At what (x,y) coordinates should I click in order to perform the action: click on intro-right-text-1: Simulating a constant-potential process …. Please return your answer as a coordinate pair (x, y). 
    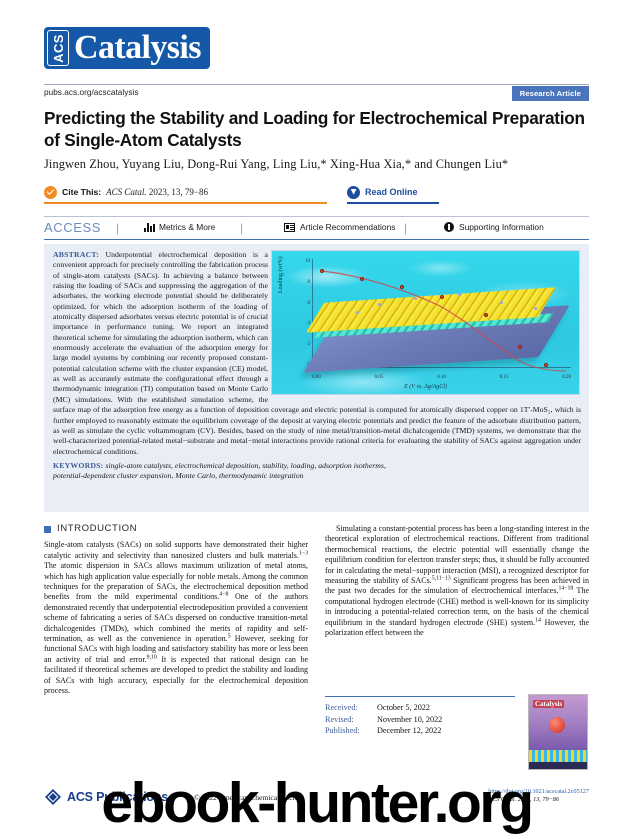
    Looking at the image, I should click on (457, 555).